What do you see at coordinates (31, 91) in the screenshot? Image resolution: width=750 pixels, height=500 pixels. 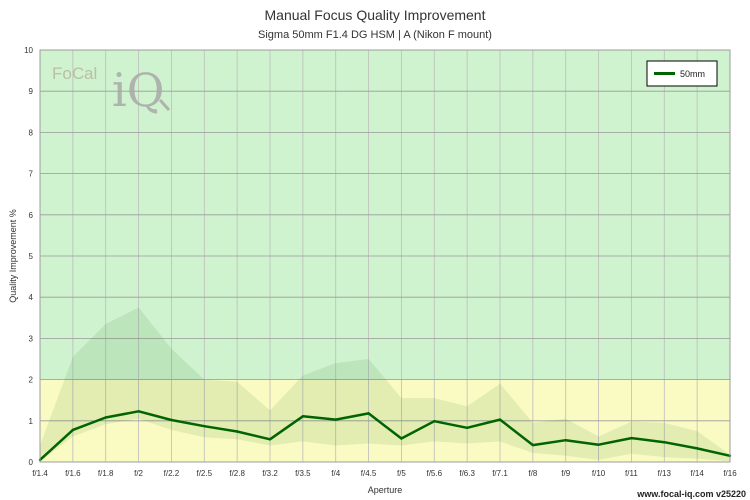 I see `y-tick-label: 9` at bounding box center [31, 91].